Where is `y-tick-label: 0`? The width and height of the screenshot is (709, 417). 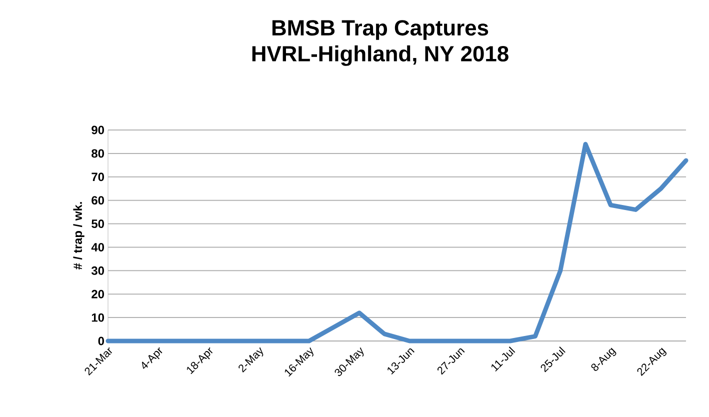
y-tick-label: 0 is located at coordinates (101, 341).